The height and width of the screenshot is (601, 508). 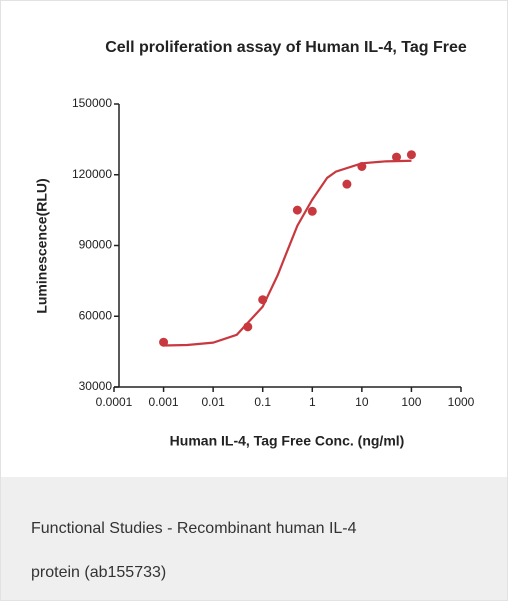 I want to click on x-tick-label: 0.1, so click(x=262, y=402).